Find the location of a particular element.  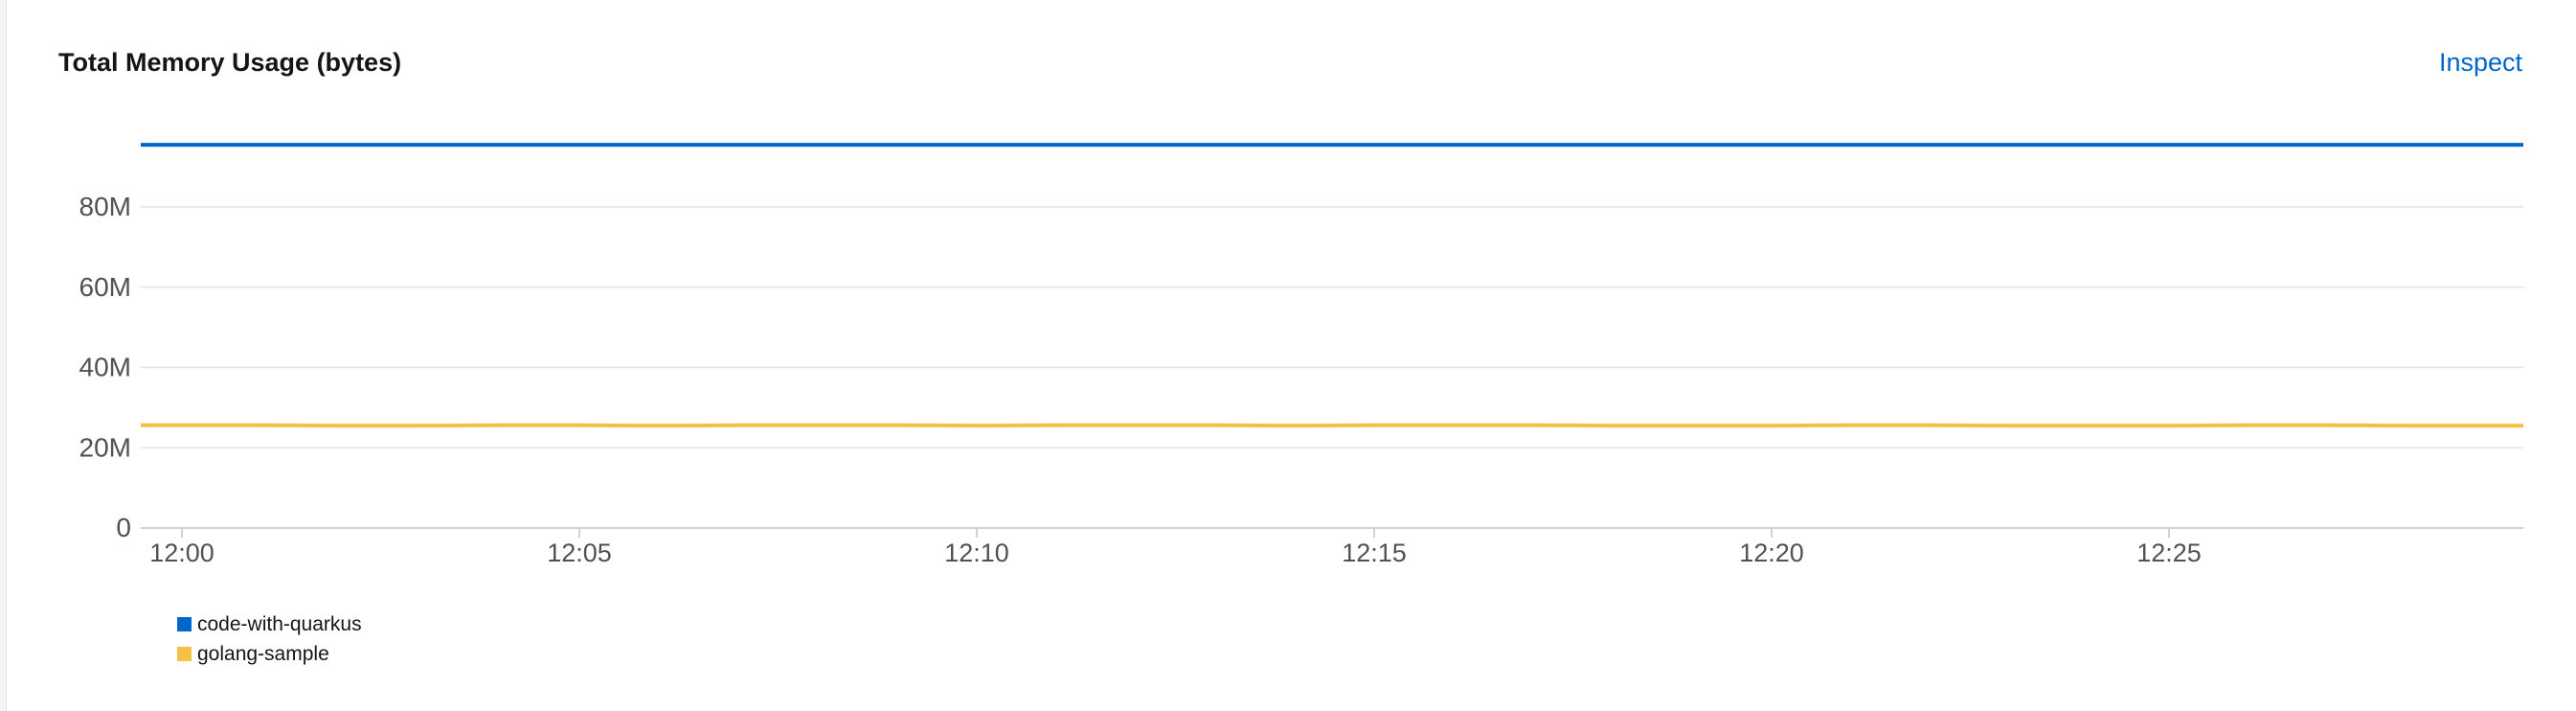

chart-legend: code-with-quarkus golang-sample is located at coordinates (269, 639).